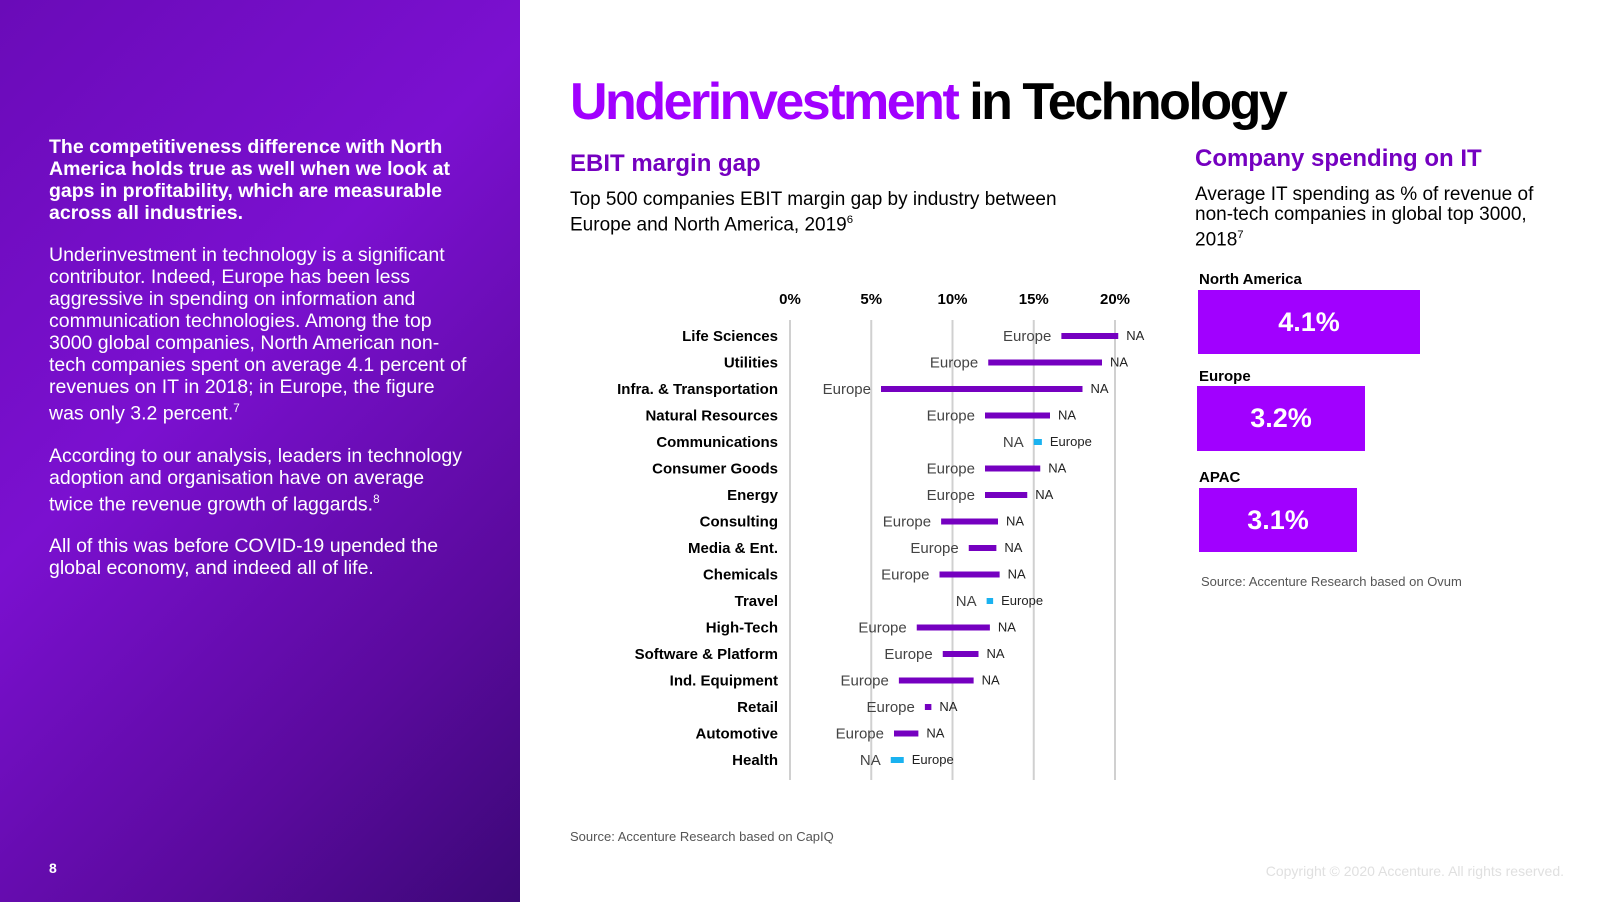 The width and height of the screenshot is (1600, 902). What do you see at coordinates (1281, 418) in the screenshot?
I see `it-bar-europe: 3.2%` at bounding box center [1281, 418].